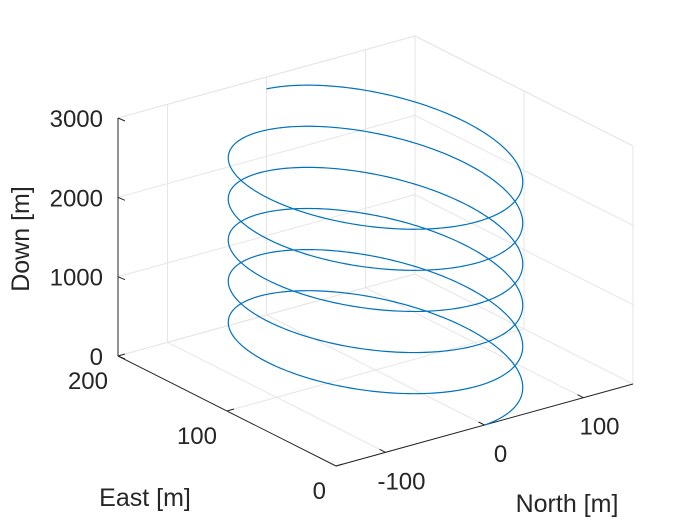  What do you see at coordinates (21, 239) in the screenshot?
I see `z-axis-label: Down [m]` at bounding box center [21, 239].